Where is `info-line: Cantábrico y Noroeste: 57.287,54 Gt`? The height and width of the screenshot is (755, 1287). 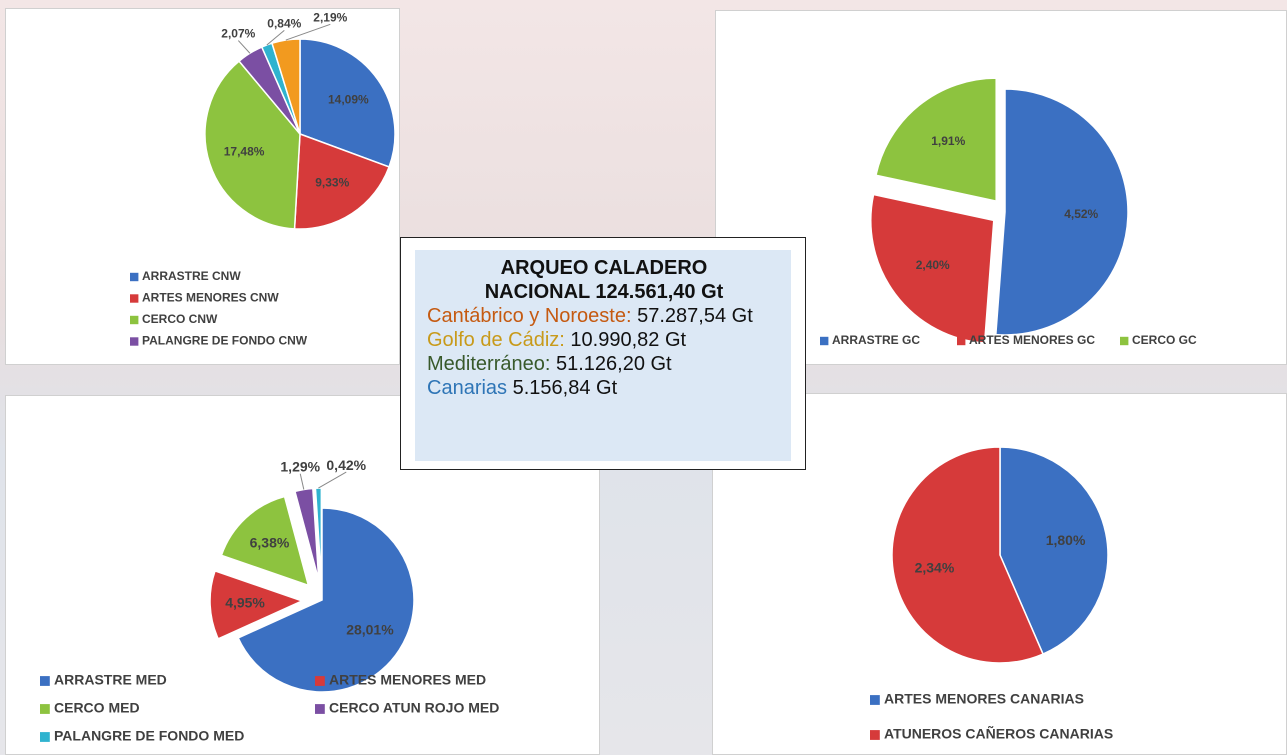 info-line: Cantábrico y Noroeste: 57.287,54 Gt is located at coordinates (604, 316).